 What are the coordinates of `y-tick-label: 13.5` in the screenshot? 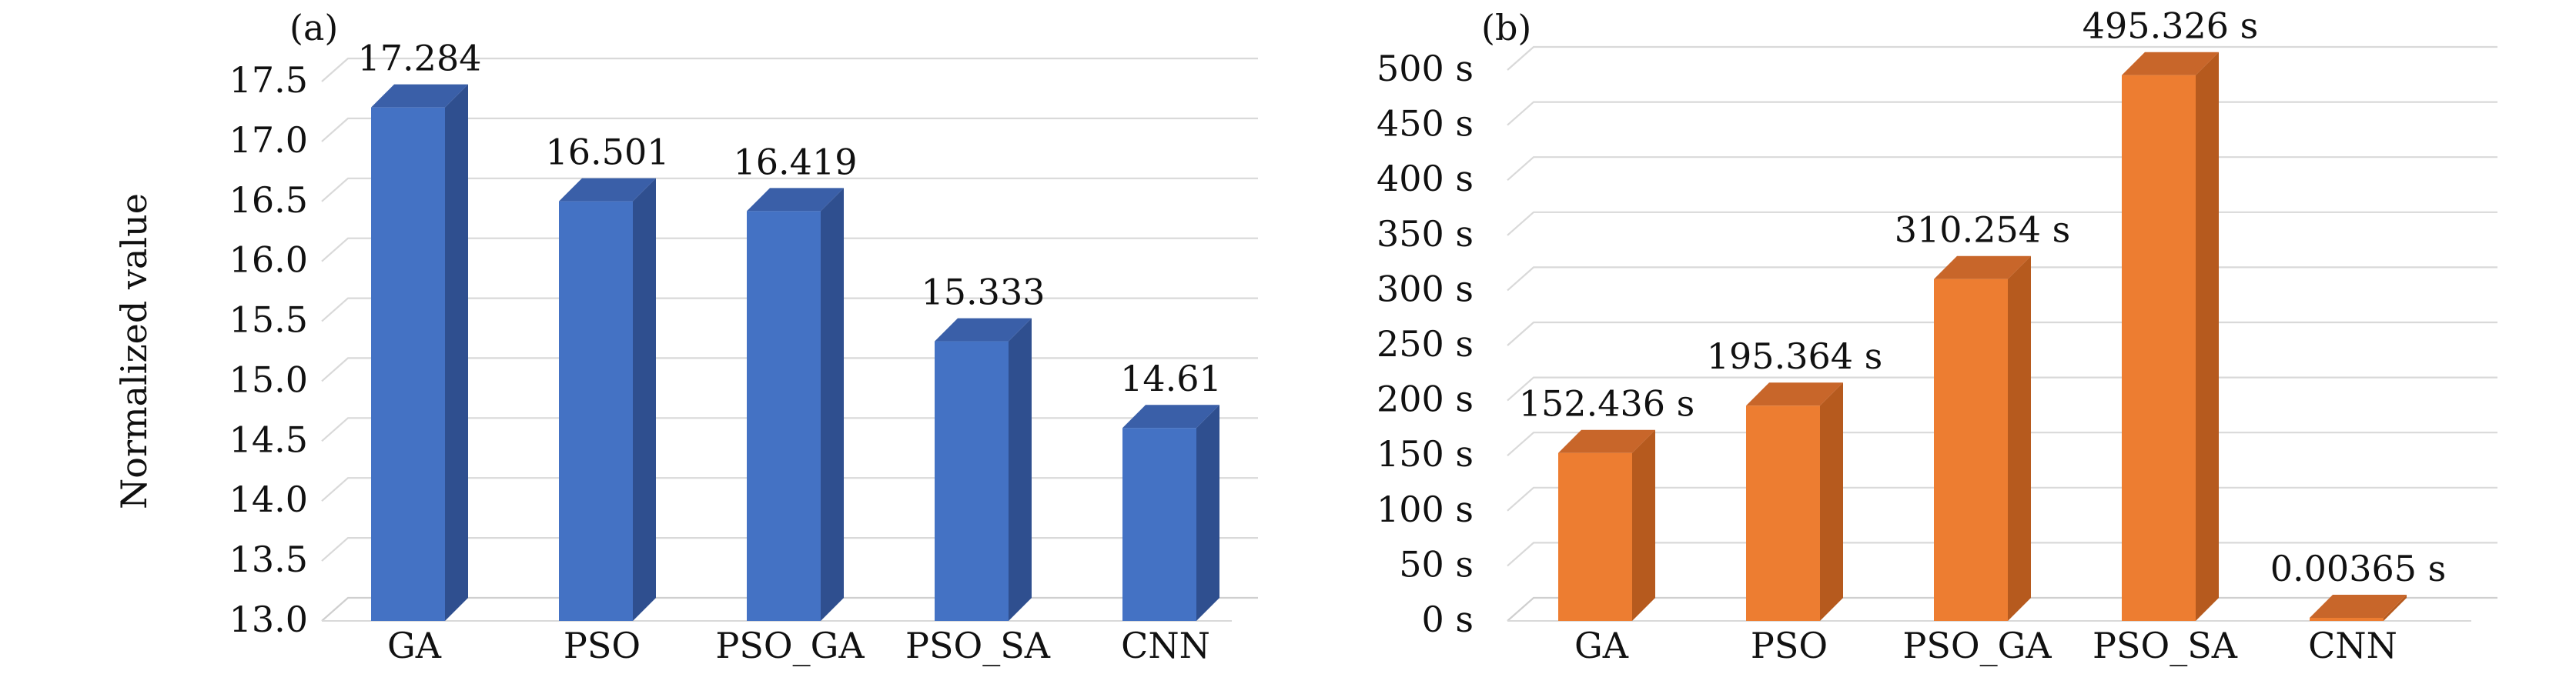 It's located at (268, 559).